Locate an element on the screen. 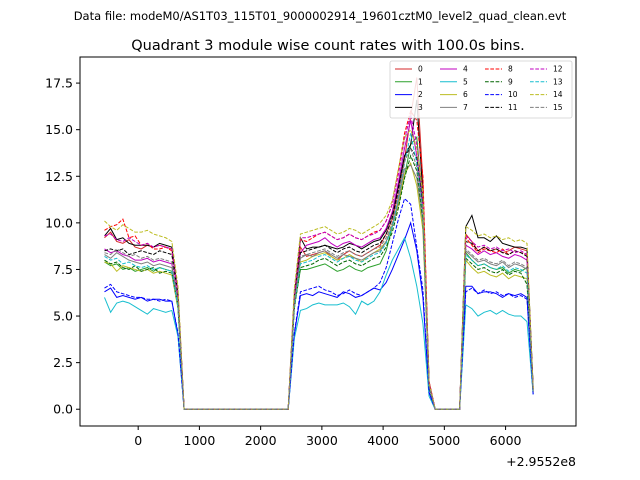 This screenshot has height=480, width=640. legend-label-3: 3 is located at coordinates (420, 107).